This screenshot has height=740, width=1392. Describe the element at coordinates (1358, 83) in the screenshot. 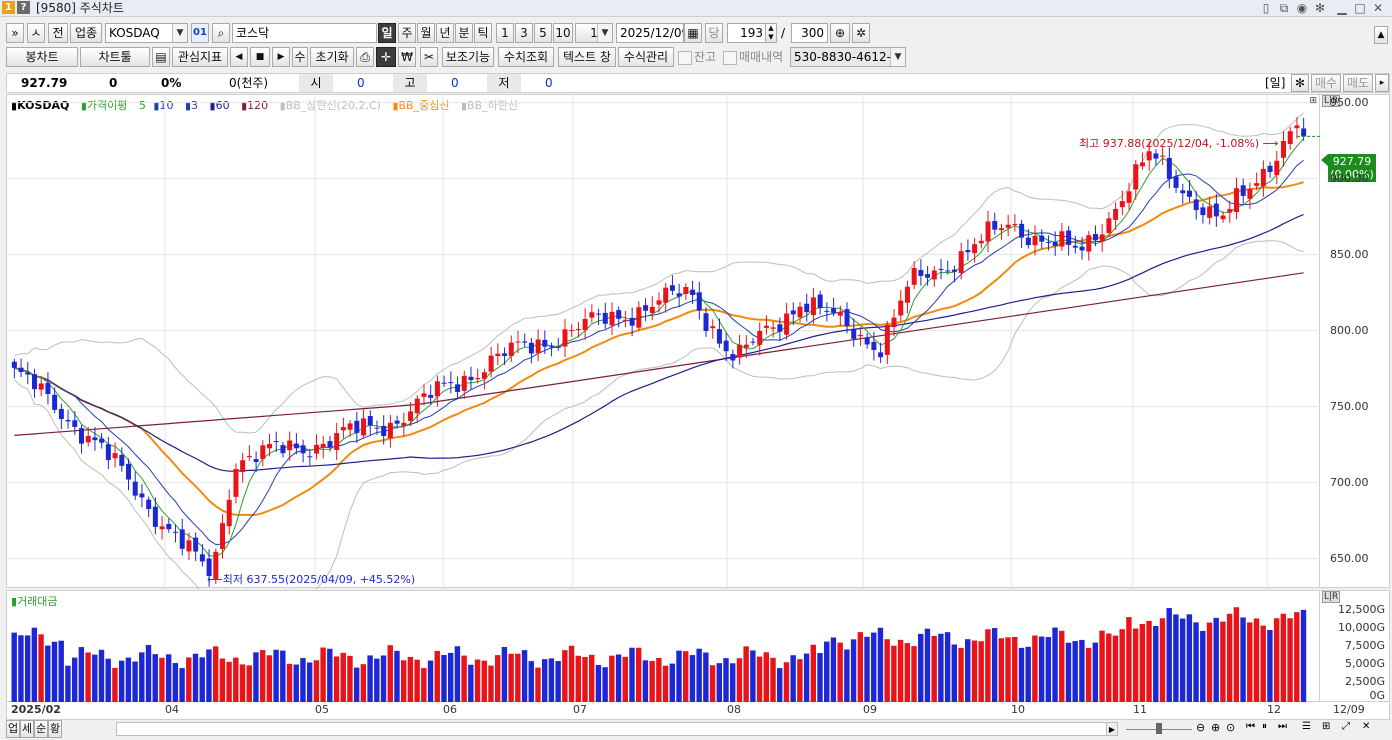

I see `sell-button: 매도` at that location.